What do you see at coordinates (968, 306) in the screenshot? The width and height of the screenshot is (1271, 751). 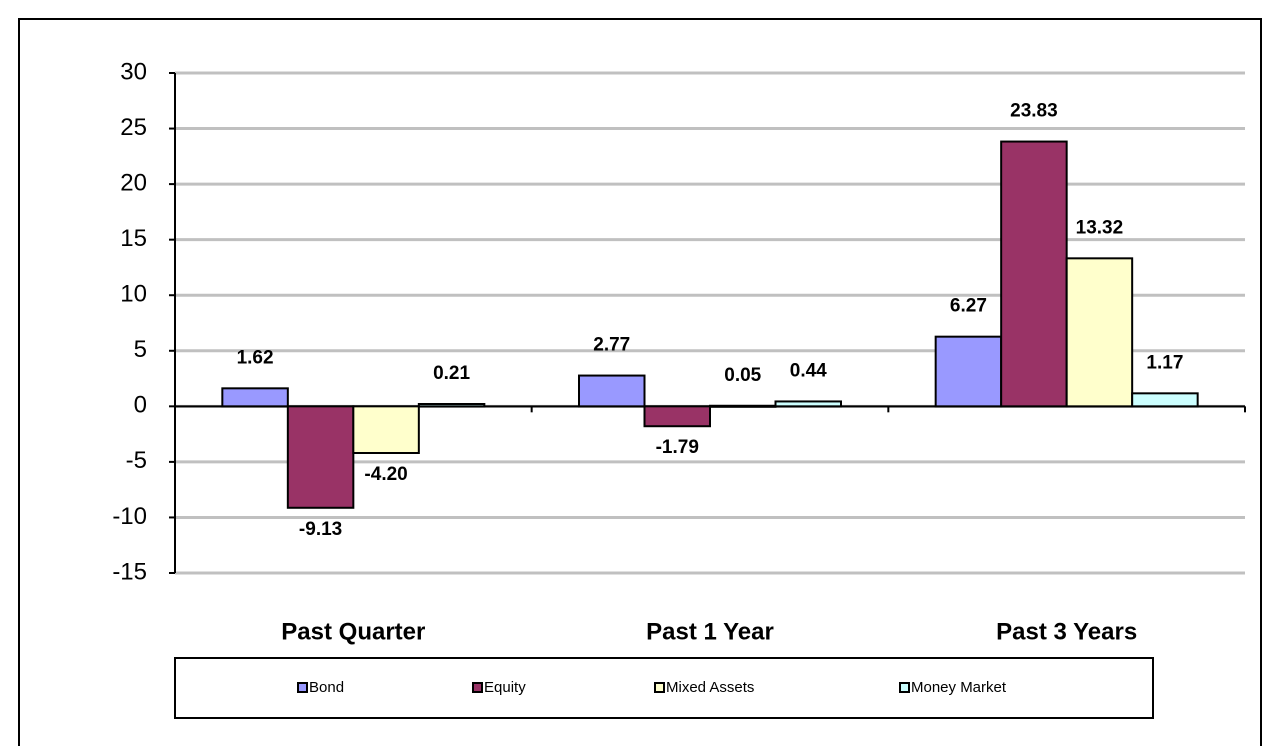 I see `data-label: 6.27` at bounding box center [968, 306].